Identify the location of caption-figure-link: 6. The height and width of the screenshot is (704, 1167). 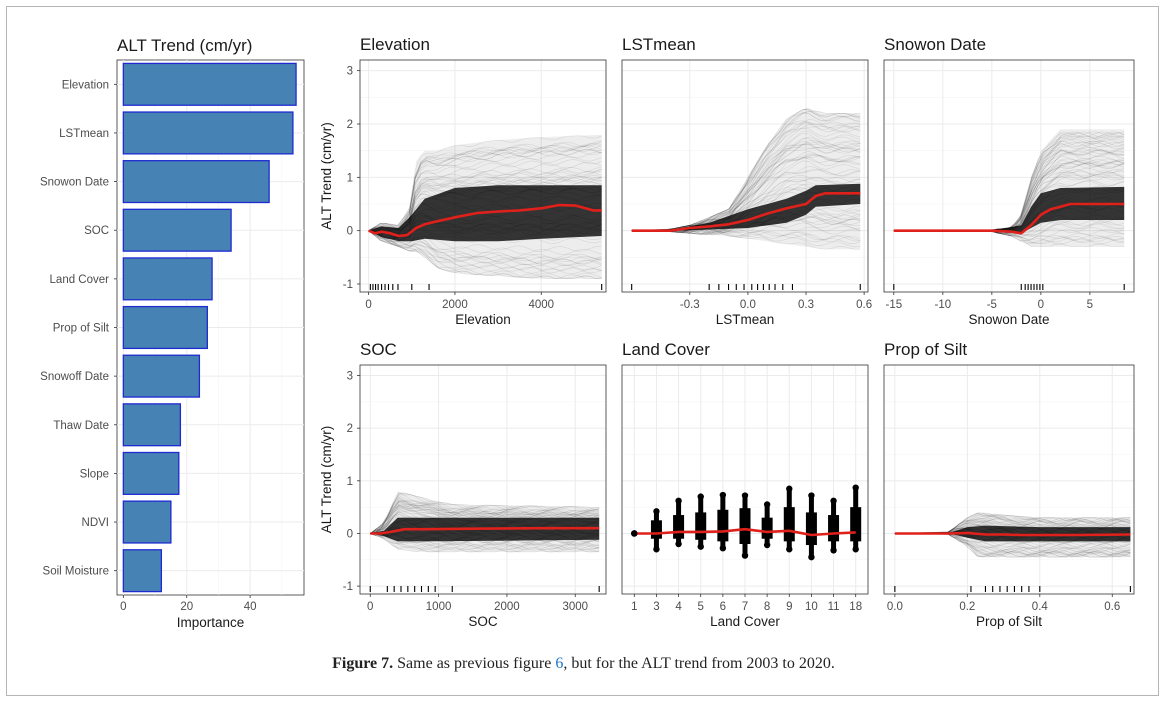
(559, 663).